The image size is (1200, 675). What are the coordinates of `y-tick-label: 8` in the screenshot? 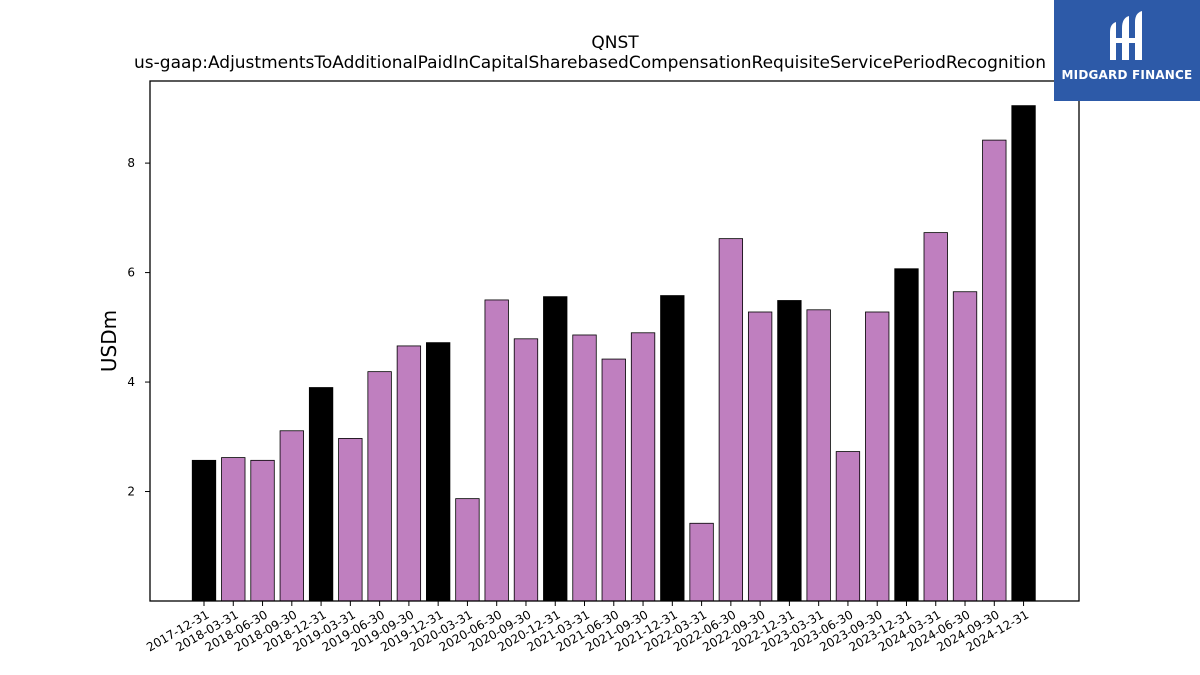 It's located at (131, 163).